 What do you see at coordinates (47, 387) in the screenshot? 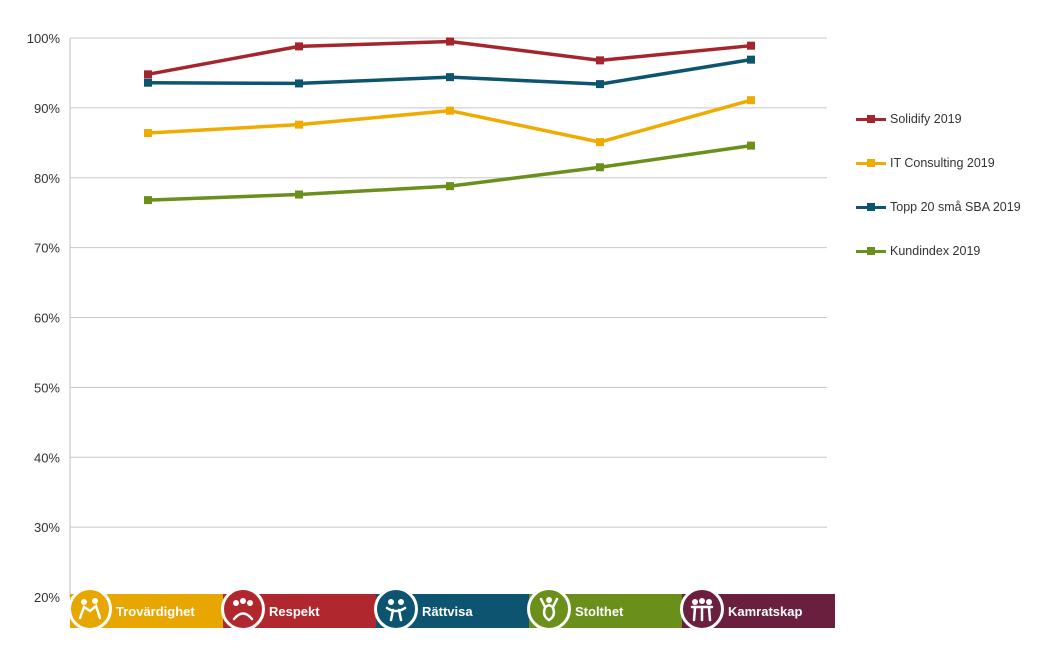
I see `y-tick-label: 50%` at bounding box center [47, 387].